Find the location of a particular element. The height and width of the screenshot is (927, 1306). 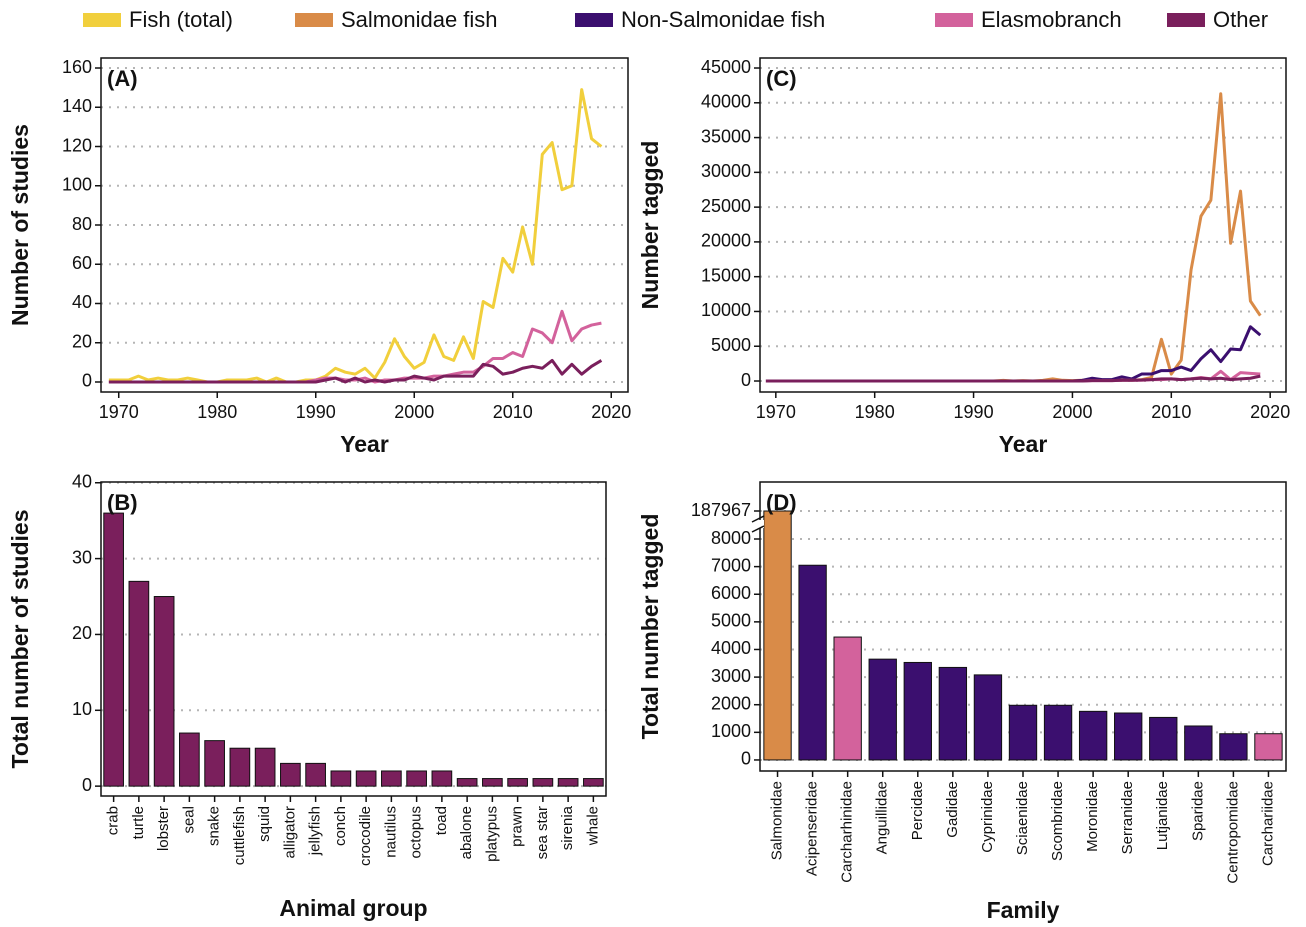

x-tick-label: Lutjanidae is located at coordinates (1162, 815).